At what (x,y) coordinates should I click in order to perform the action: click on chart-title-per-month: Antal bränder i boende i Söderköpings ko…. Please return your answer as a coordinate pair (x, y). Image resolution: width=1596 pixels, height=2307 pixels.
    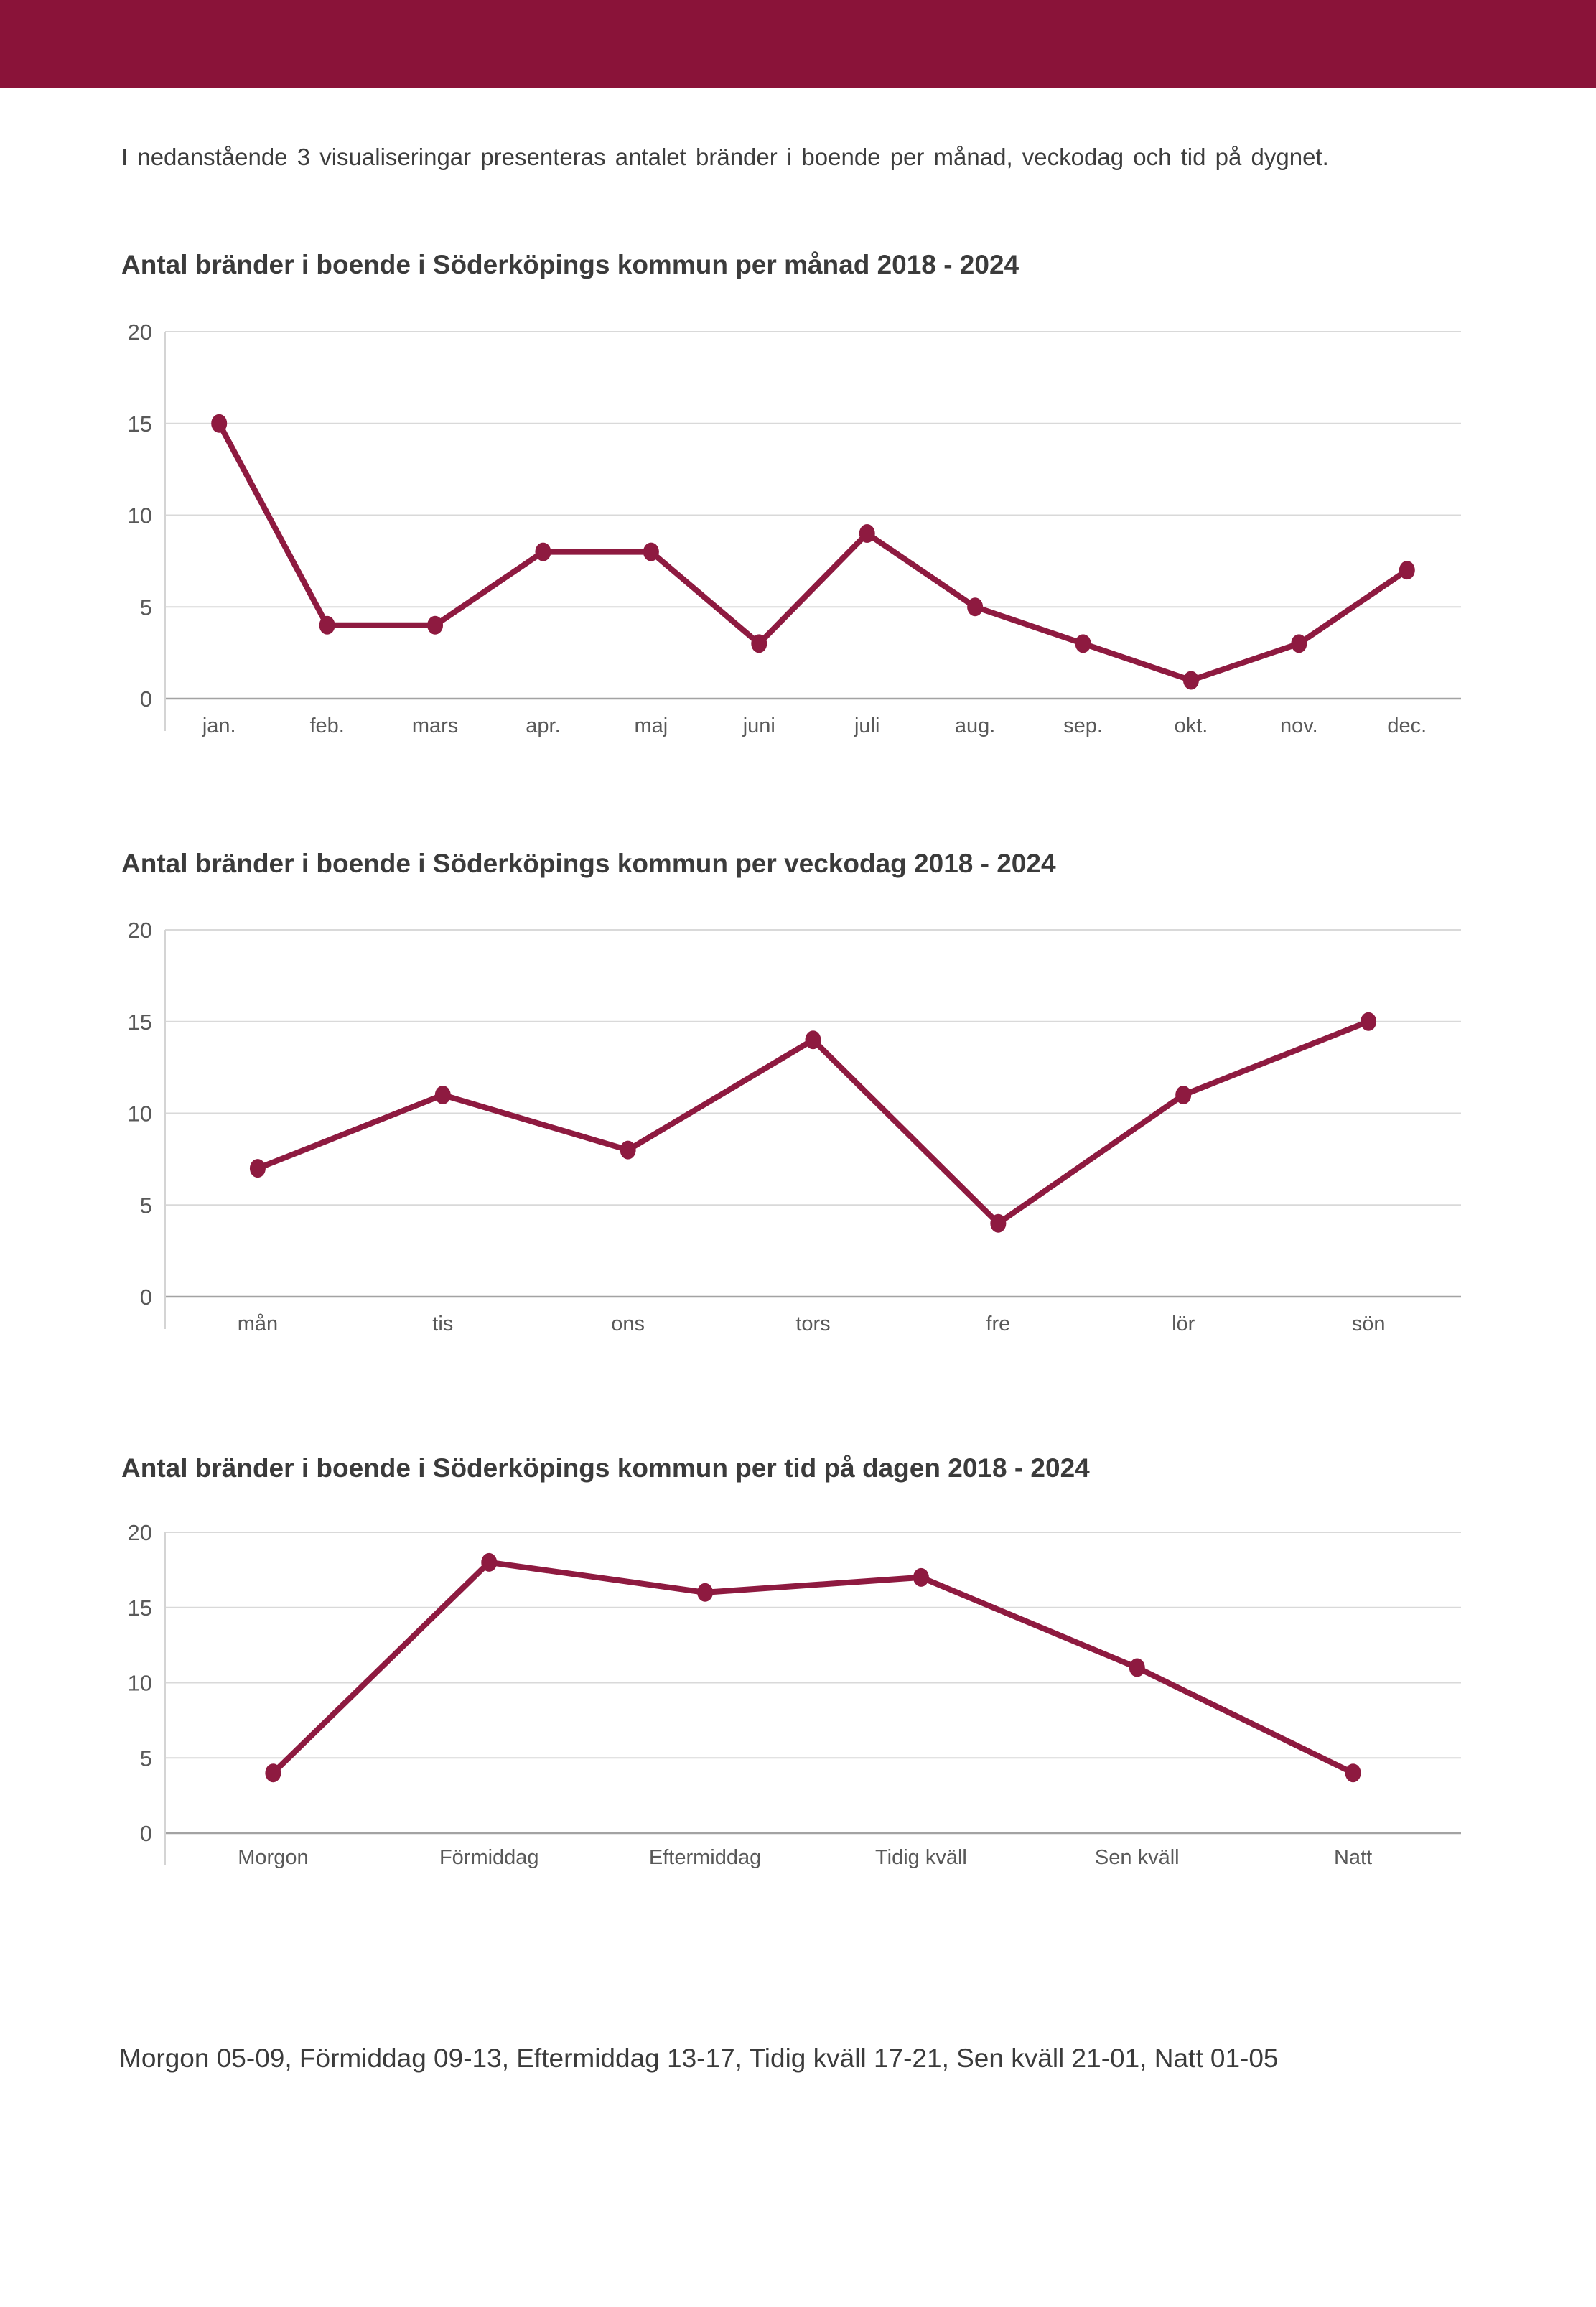
    Looking at the image, I should click on (570, 264).